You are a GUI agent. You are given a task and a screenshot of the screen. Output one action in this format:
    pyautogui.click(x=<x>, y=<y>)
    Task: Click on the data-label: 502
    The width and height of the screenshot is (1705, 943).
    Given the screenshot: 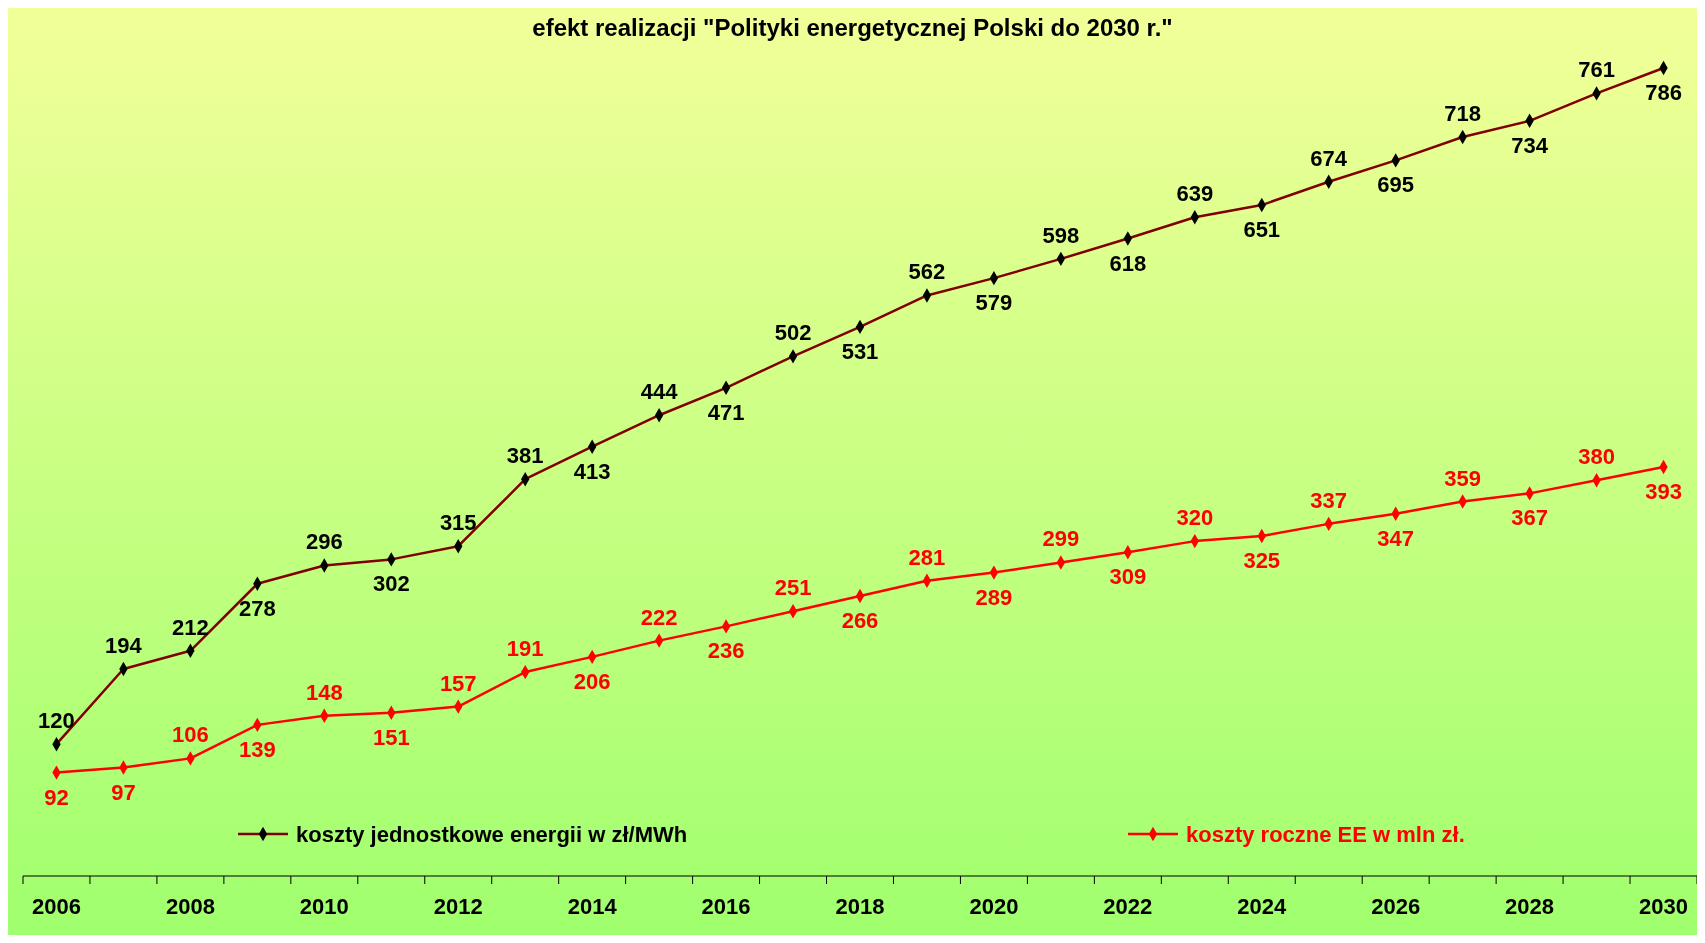 What is the action you would take?
    pyautogui.click(x=793, y=333)
    